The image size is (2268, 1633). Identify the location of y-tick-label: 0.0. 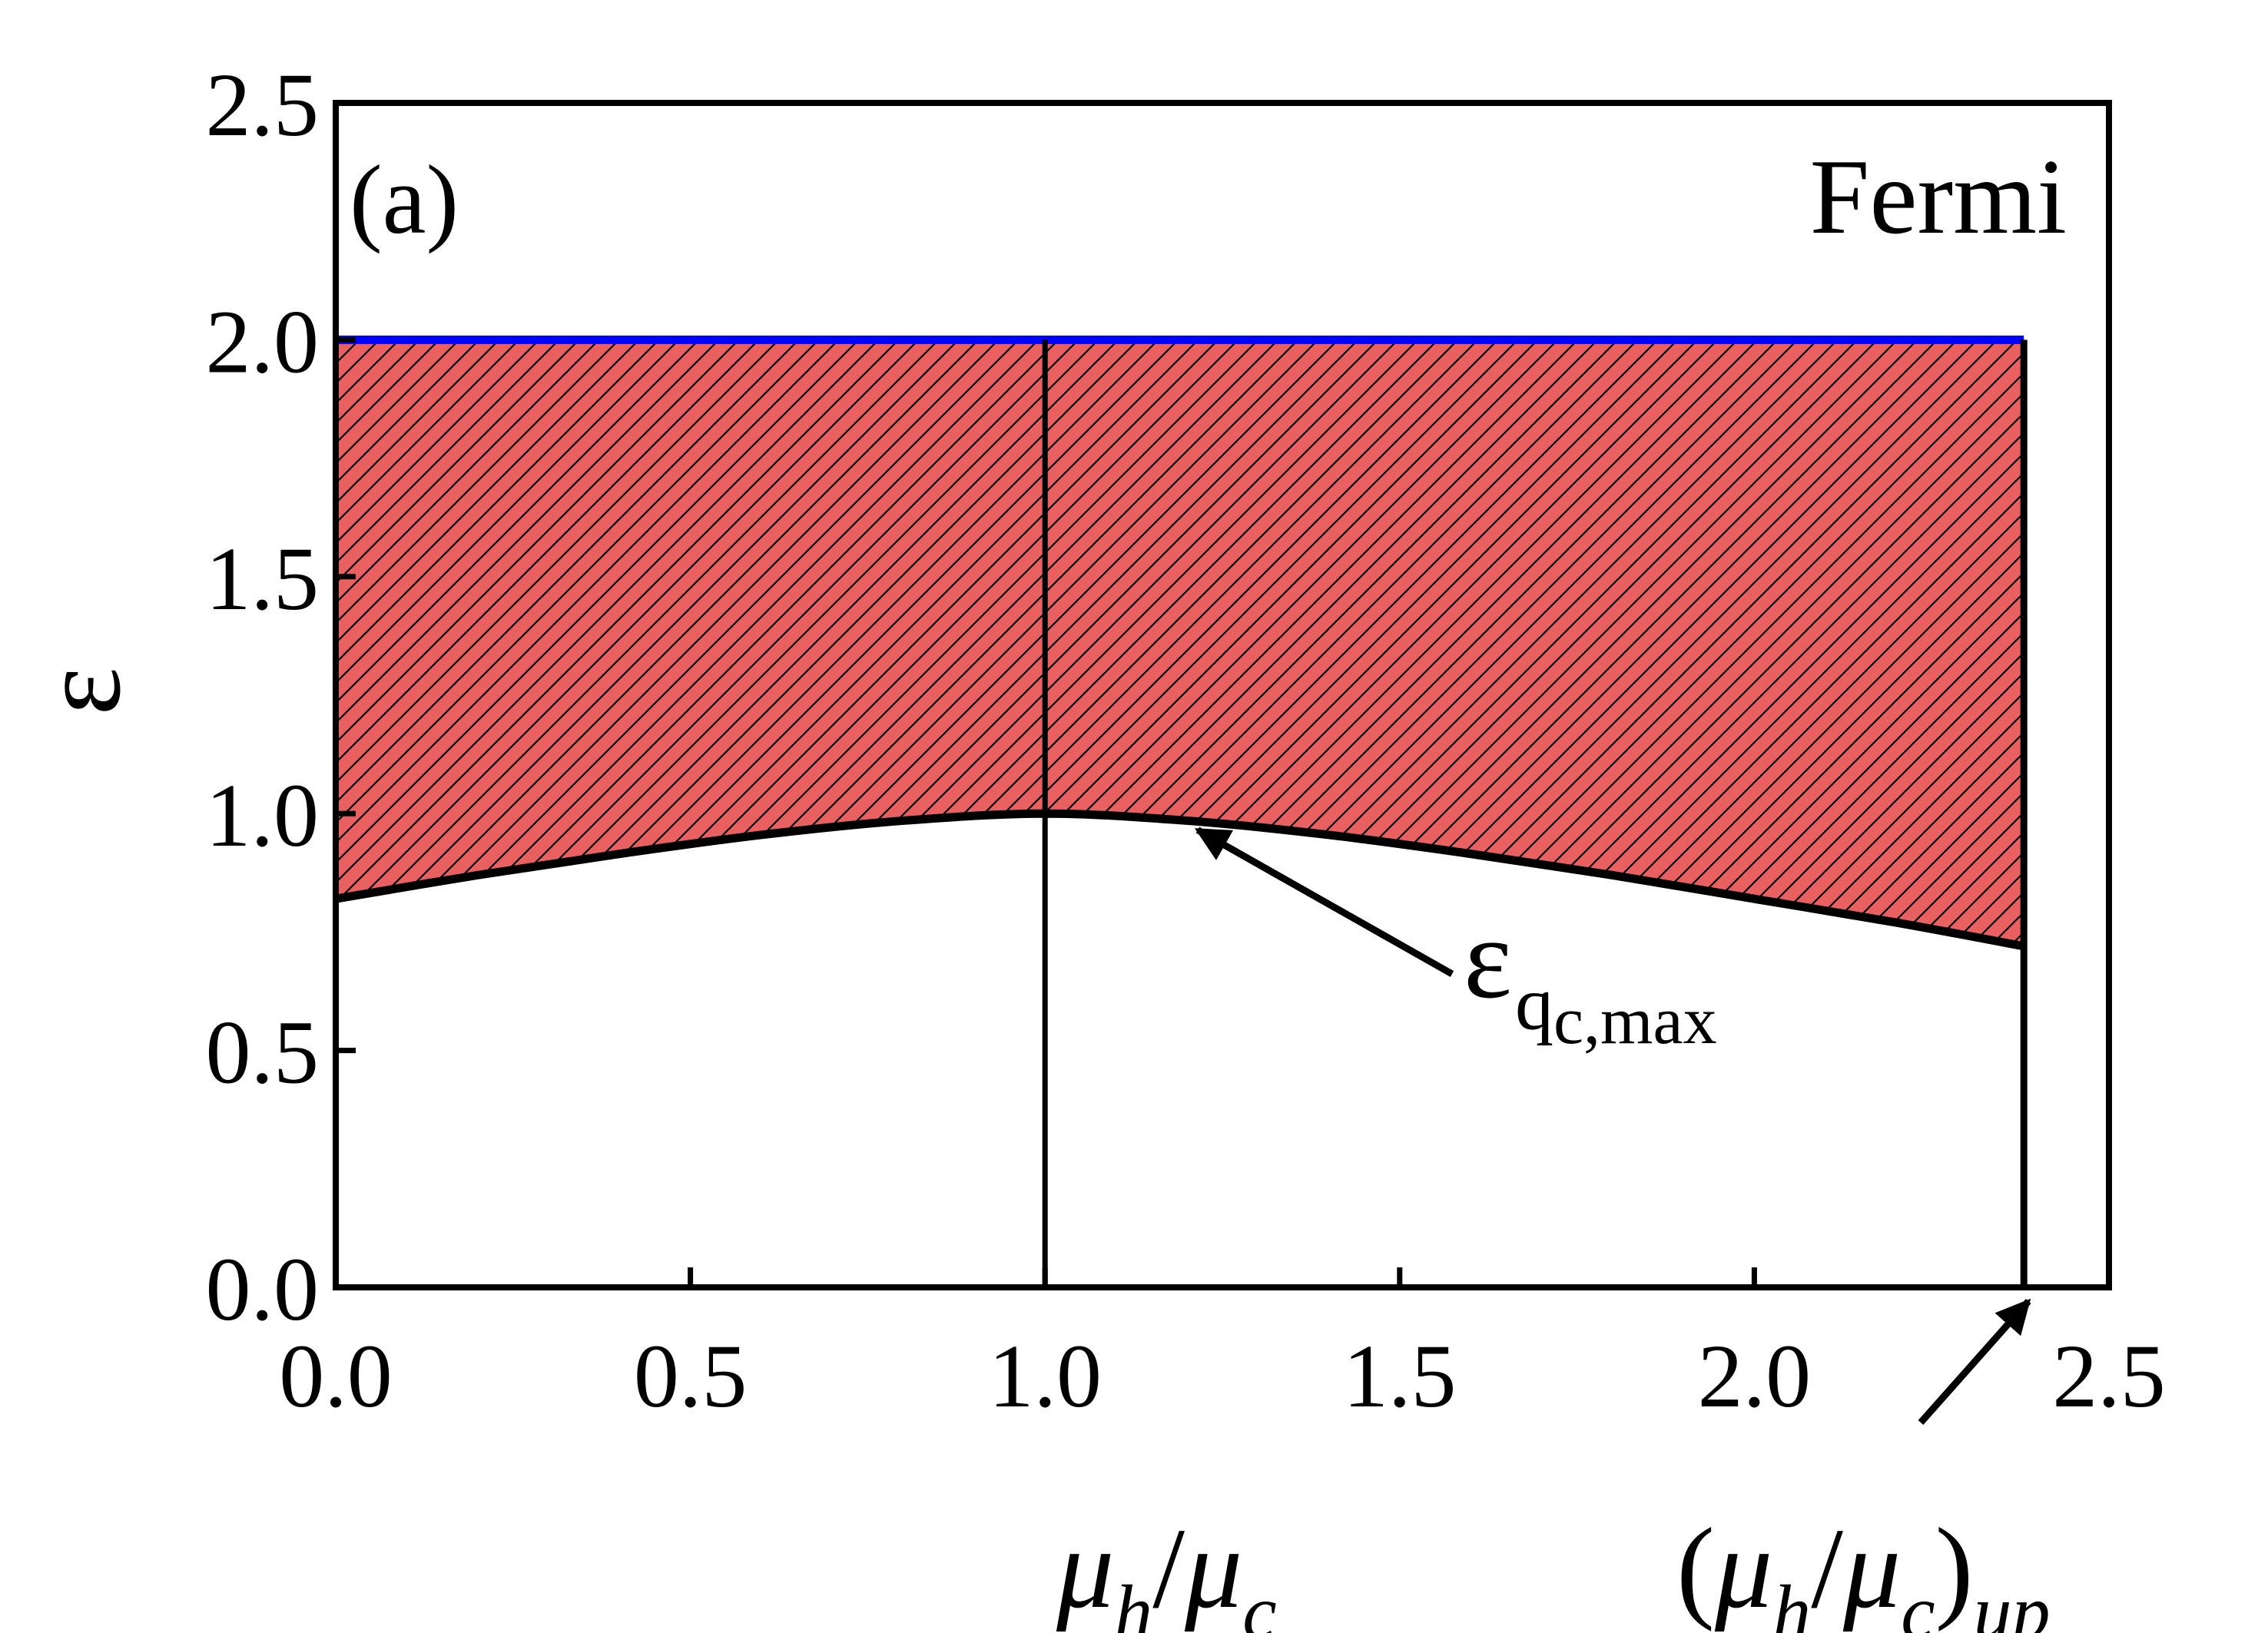
(263, 1289).